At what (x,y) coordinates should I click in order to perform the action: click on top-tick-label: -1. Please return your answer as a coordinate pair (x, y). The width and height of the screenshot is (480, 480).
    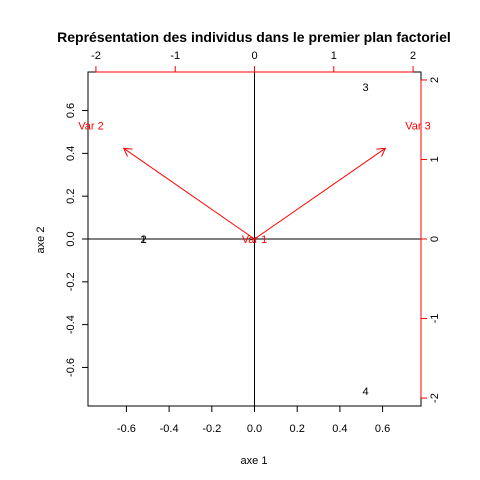
    Looking at the image, I should click on (175, 56).